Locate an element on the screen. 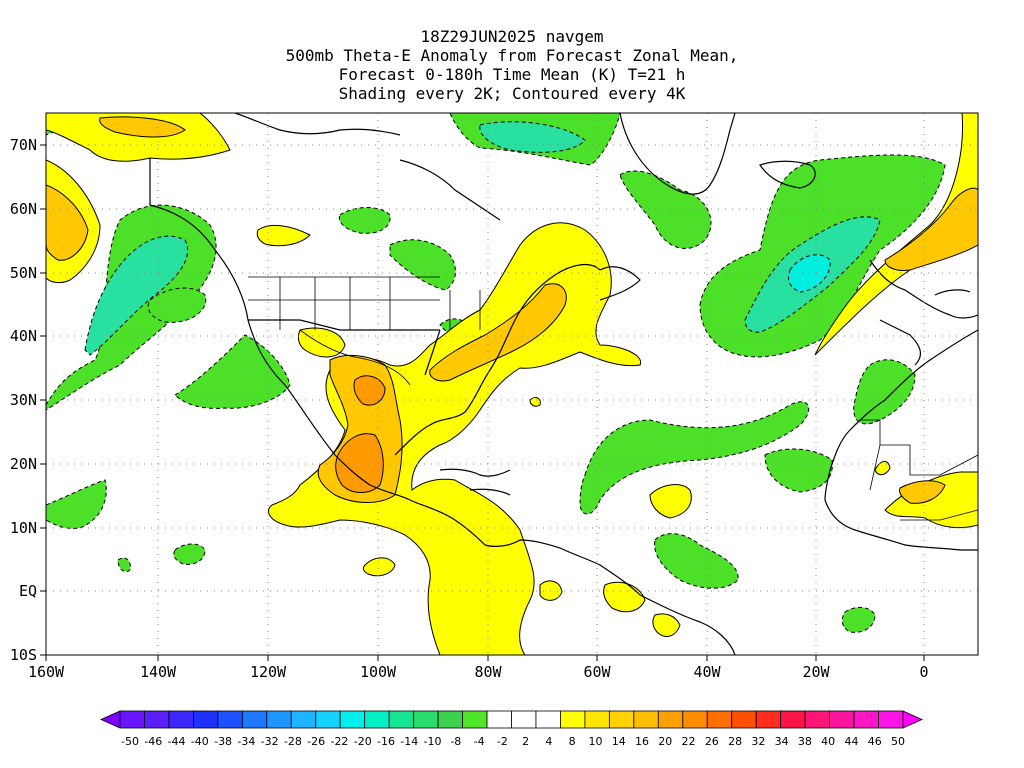  lat-label: 30N is located at coordinates (23, 400).